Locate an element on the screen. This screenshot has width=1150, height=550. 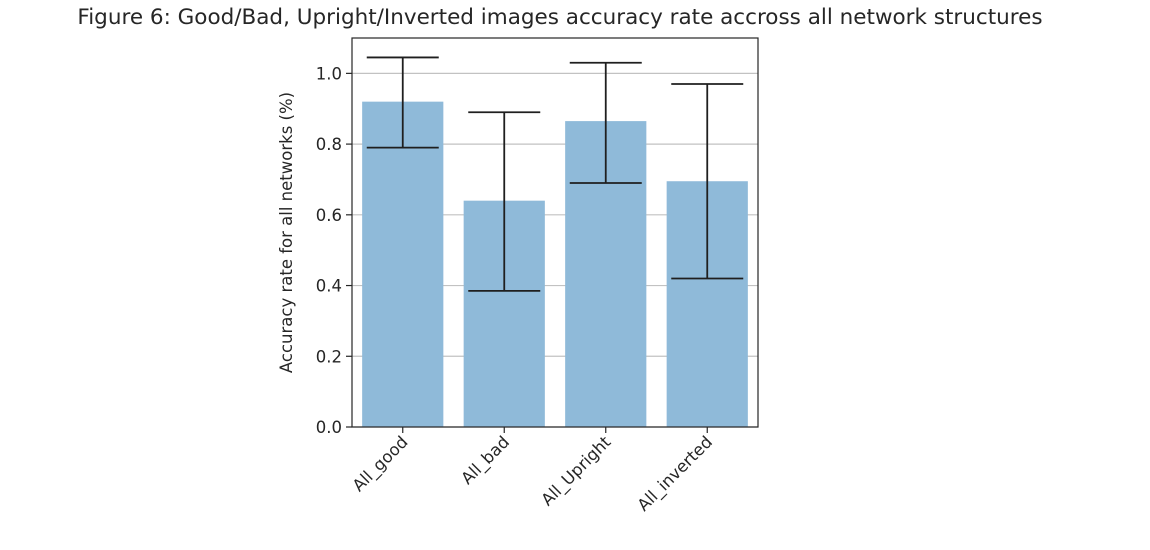
y-axis-ticks: 0.0 0.2 0.4 0.6 0.8 1.0 is located at coordinates (334, 250).